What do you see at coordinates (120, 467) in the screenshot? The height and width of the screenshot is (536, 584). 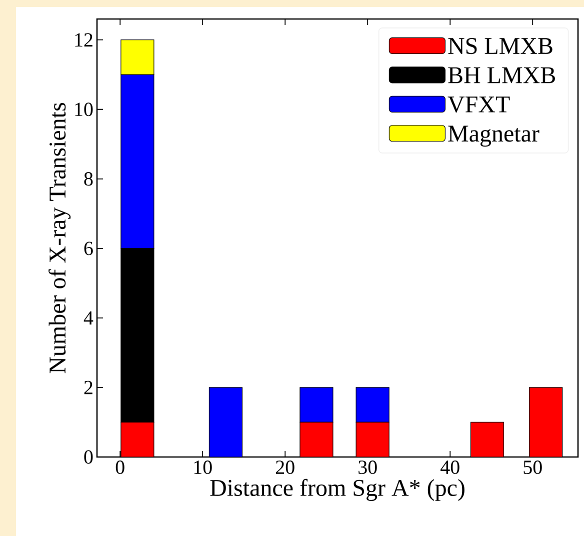 I see `x-tick-label: 0` at bounding box center [120, 467].